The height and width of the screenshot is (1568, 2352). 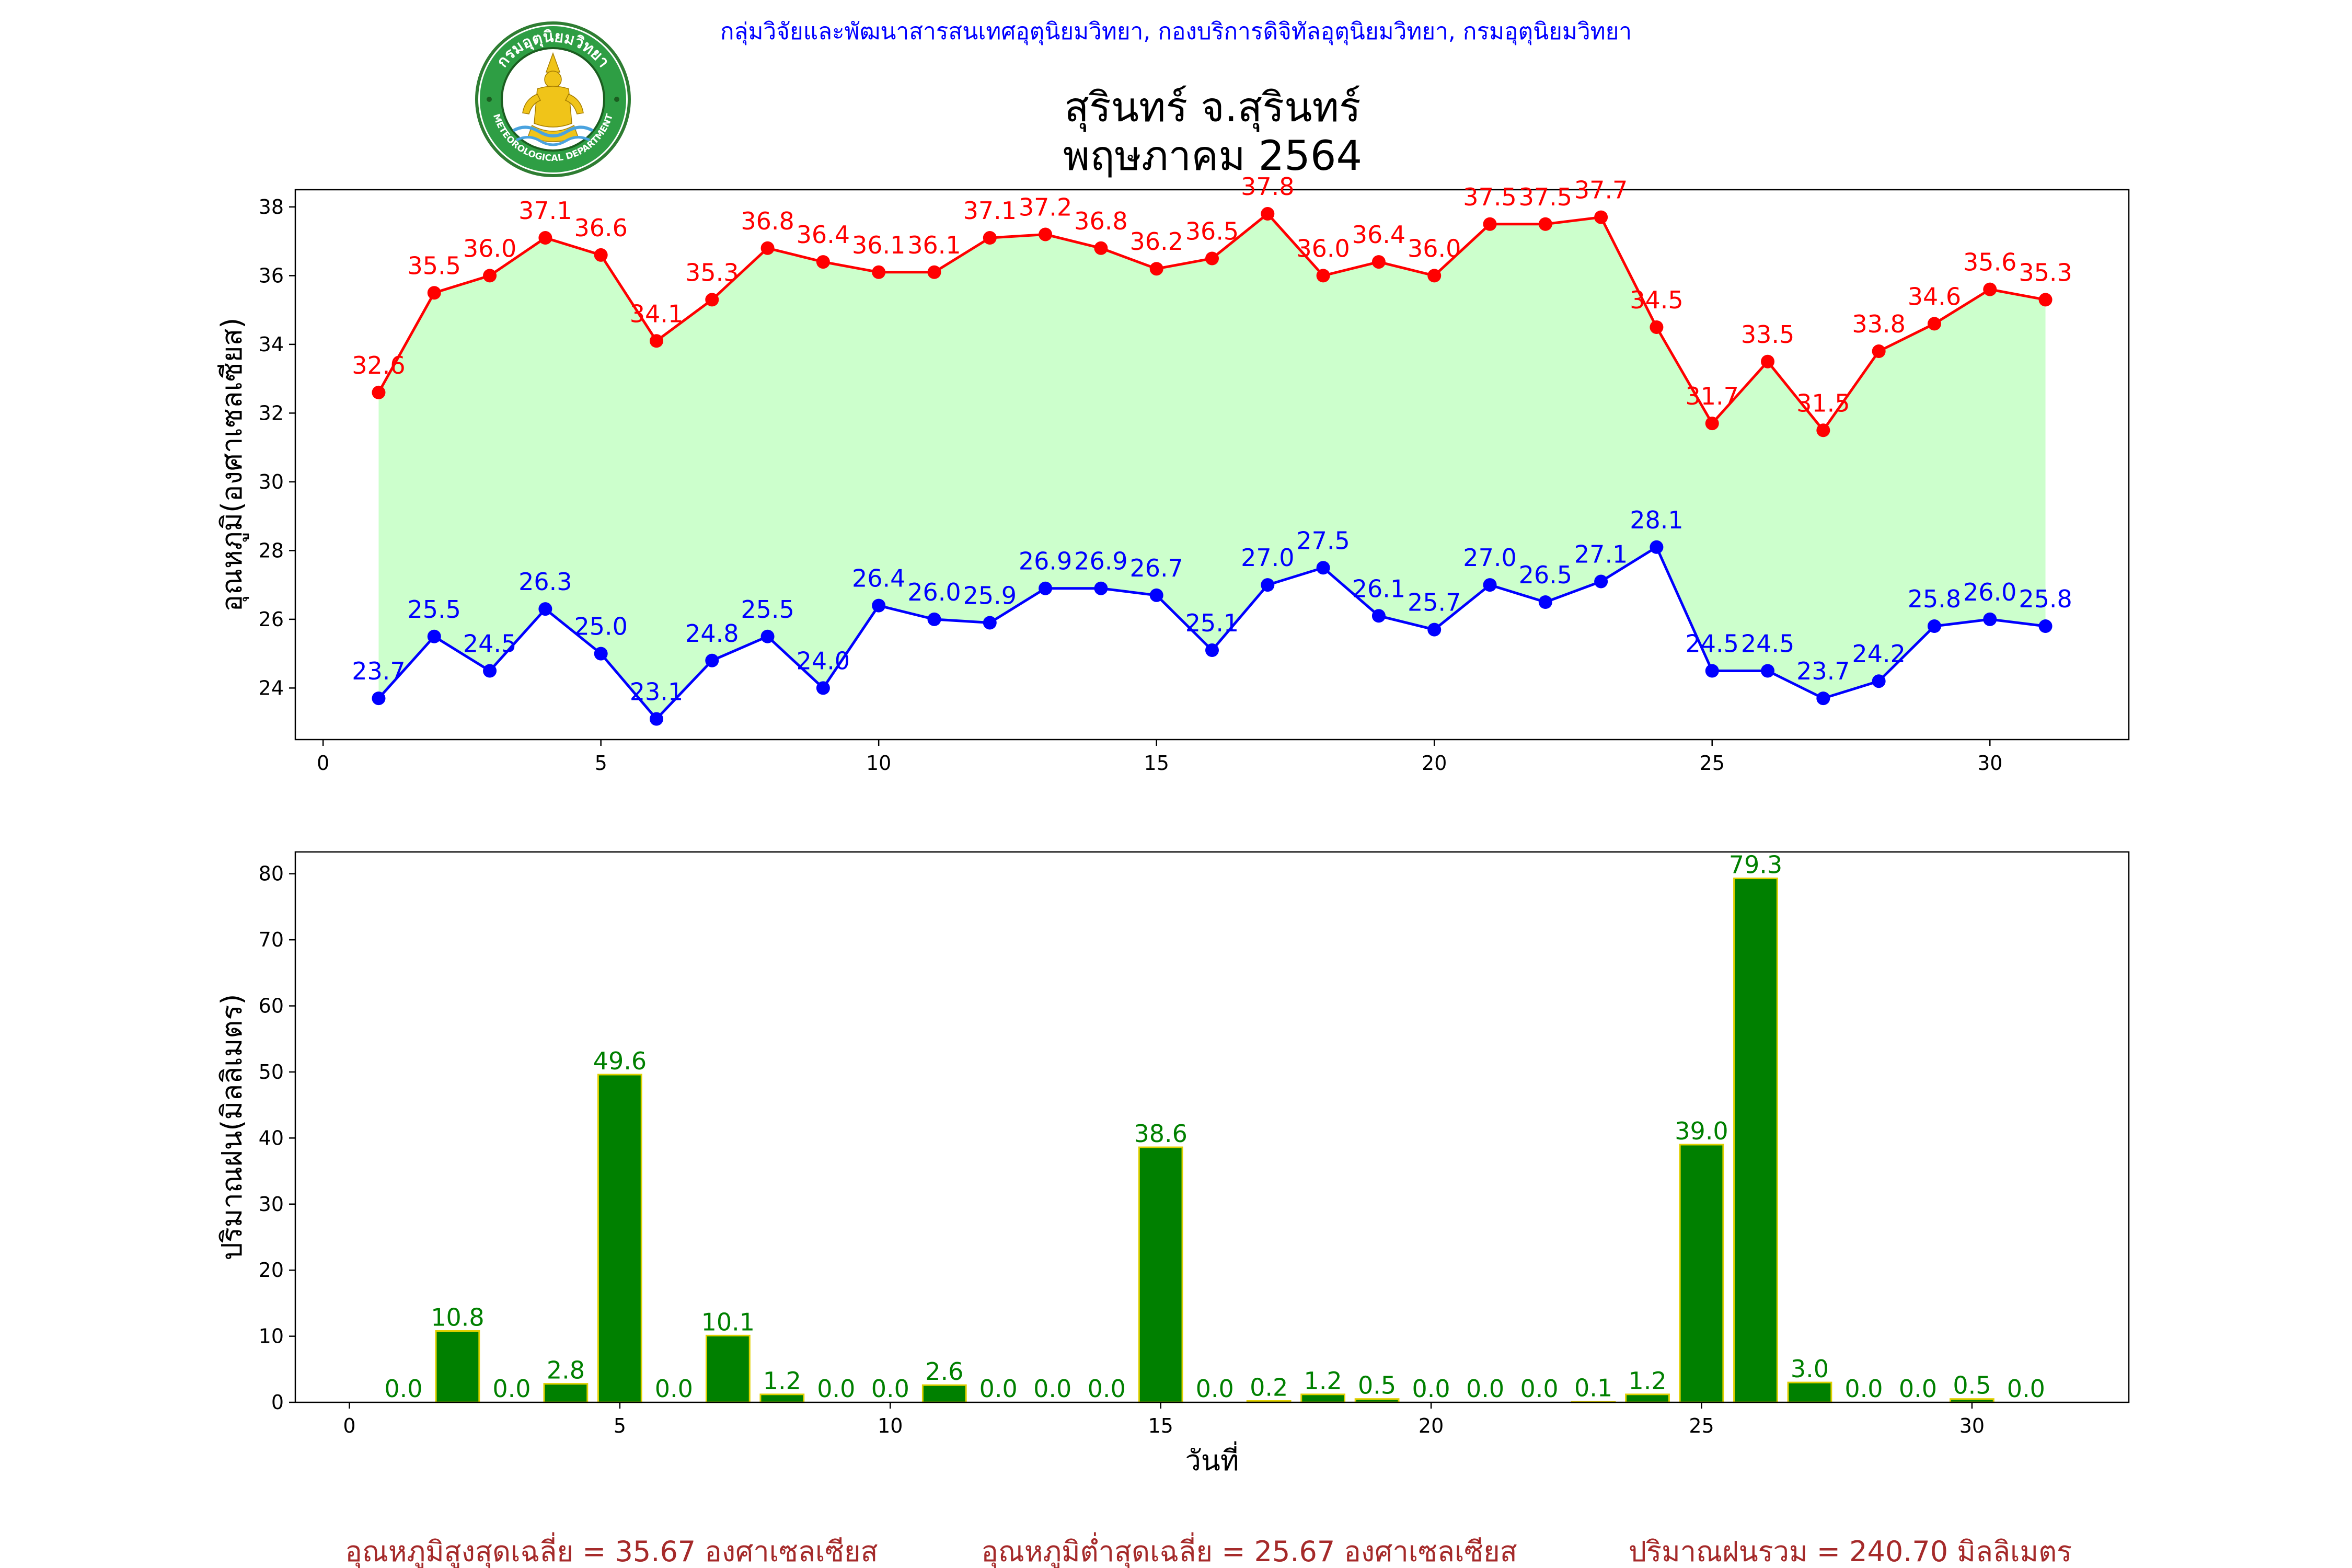 I want to click on min-temperature-label: 23.7, so click(x=378, y=671).